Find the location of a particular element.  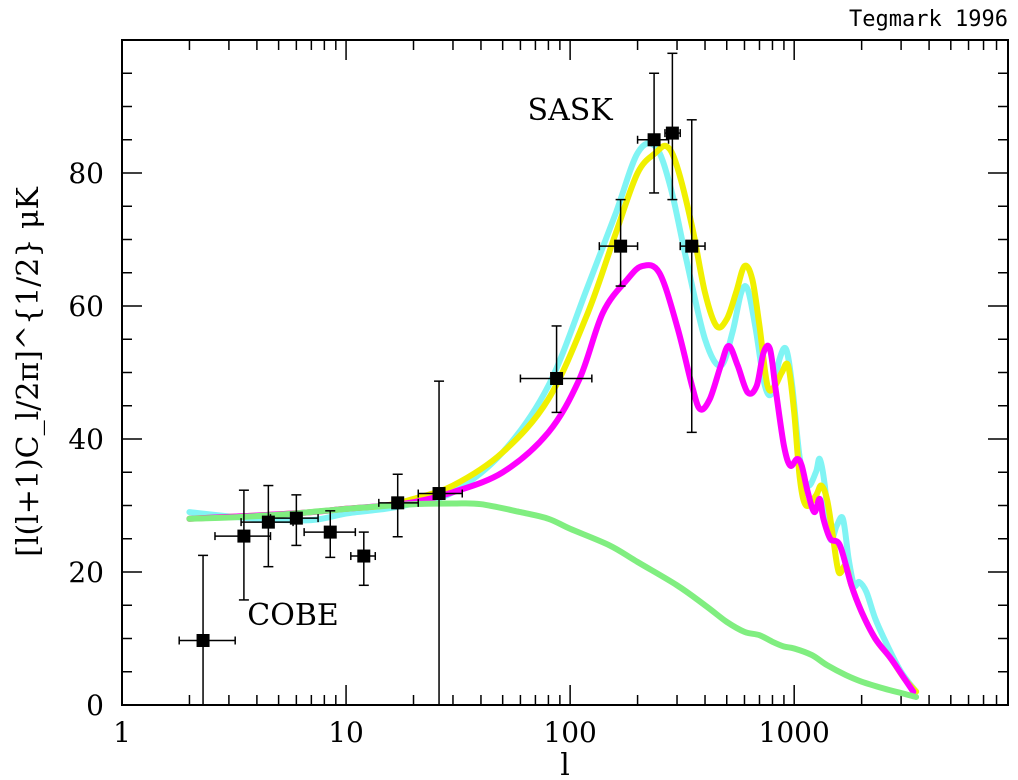

credit-label: Tegmark 1996 is located at coordinates (928, 19).